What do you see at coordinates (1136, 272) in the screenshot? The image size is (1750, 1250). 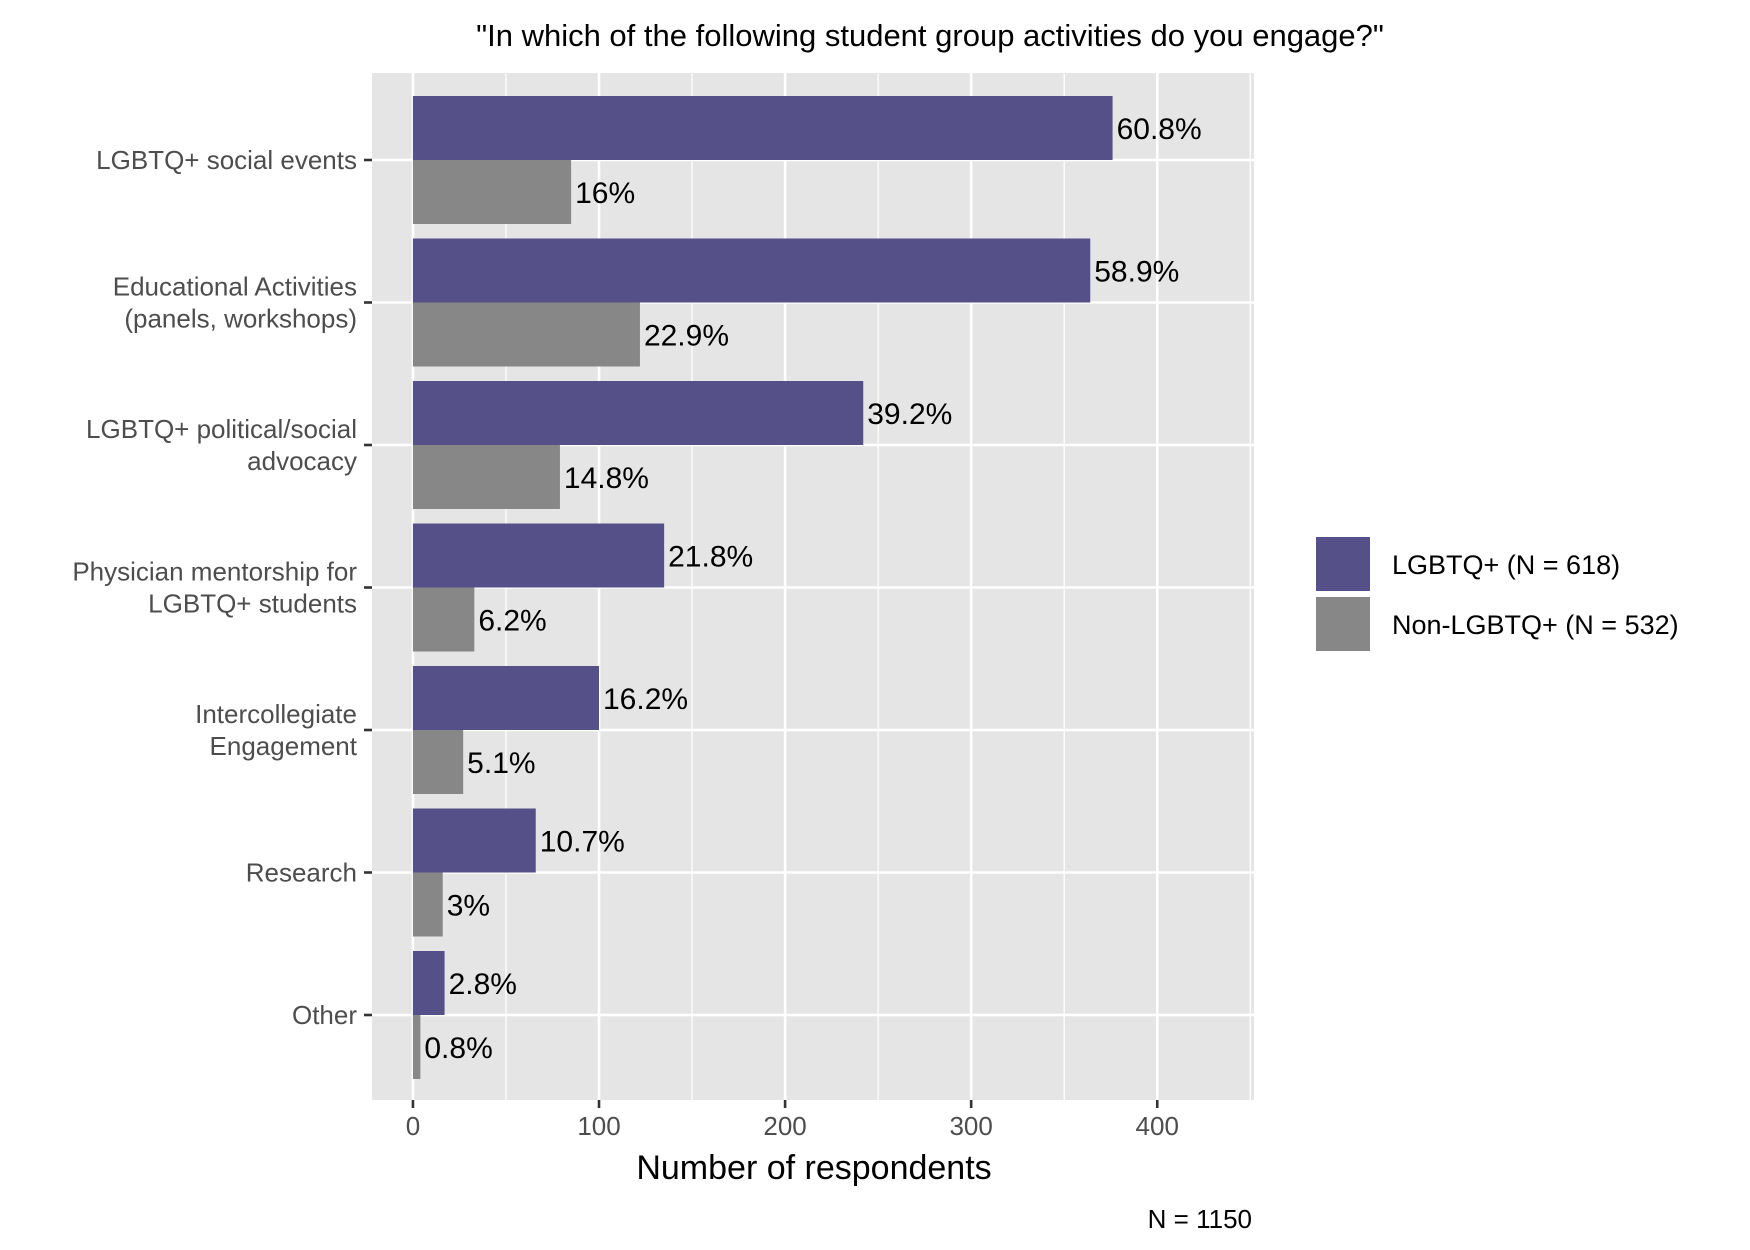 I see `data-label: 58.9%` at bounding box center [1136, 272].